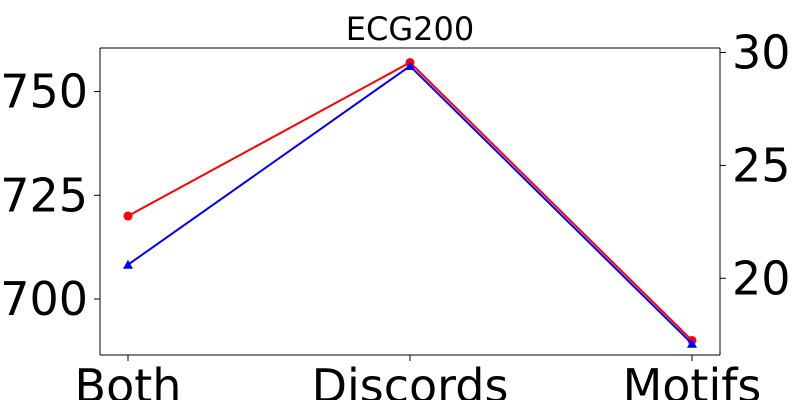 This screenshot has height=400, width=800. I want to click on x-tick-label: Both, so click(128, 379).